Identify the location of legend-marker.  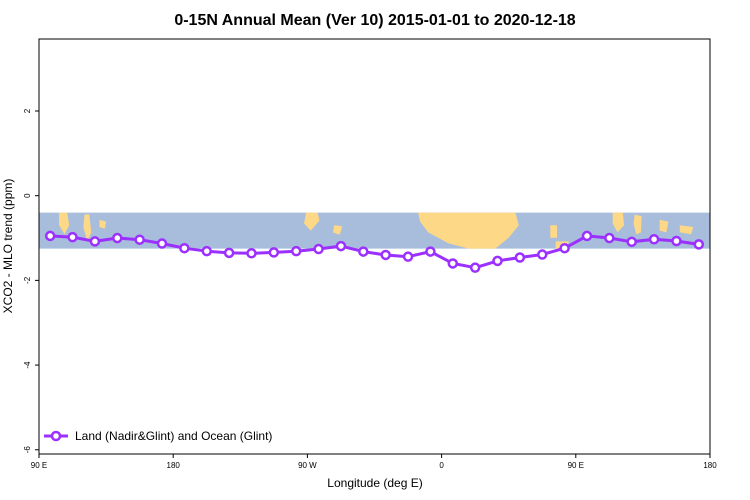
(56, 436).